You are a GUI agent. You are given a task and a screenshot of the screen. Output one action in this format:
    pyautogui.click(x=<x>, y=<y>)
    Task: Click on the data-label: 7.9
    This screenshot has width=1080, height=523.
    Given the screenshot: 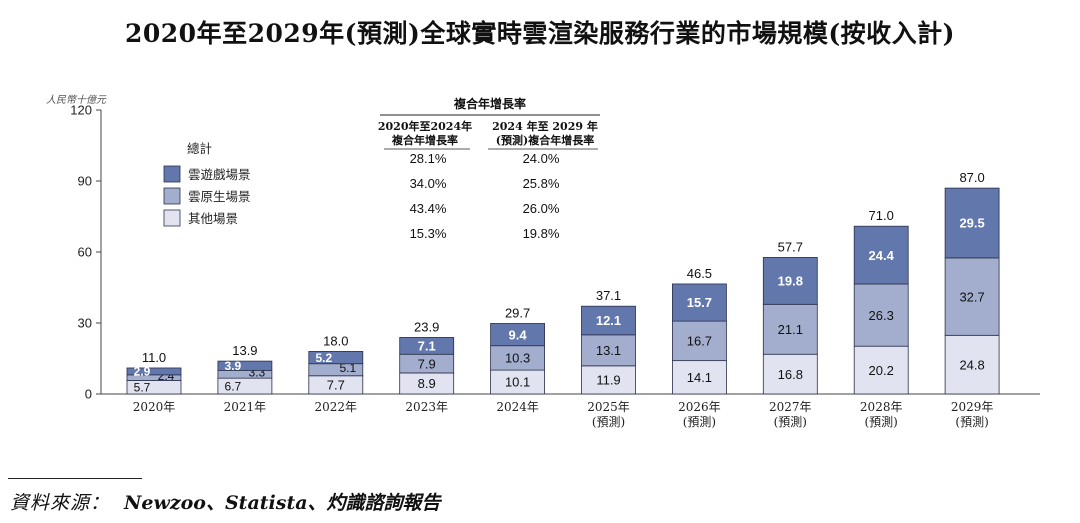 What is the action you would take?
    pyautogui.click(x=427, y=363)
    